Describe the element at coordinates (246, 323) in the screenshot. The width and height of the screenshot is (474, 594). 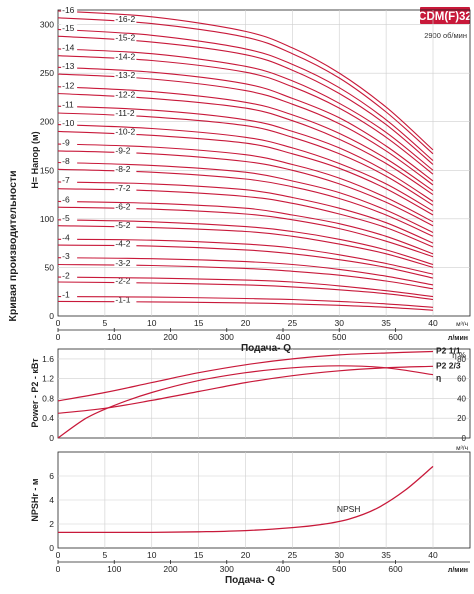
I see `head-x-tick-label: 20` at that location.